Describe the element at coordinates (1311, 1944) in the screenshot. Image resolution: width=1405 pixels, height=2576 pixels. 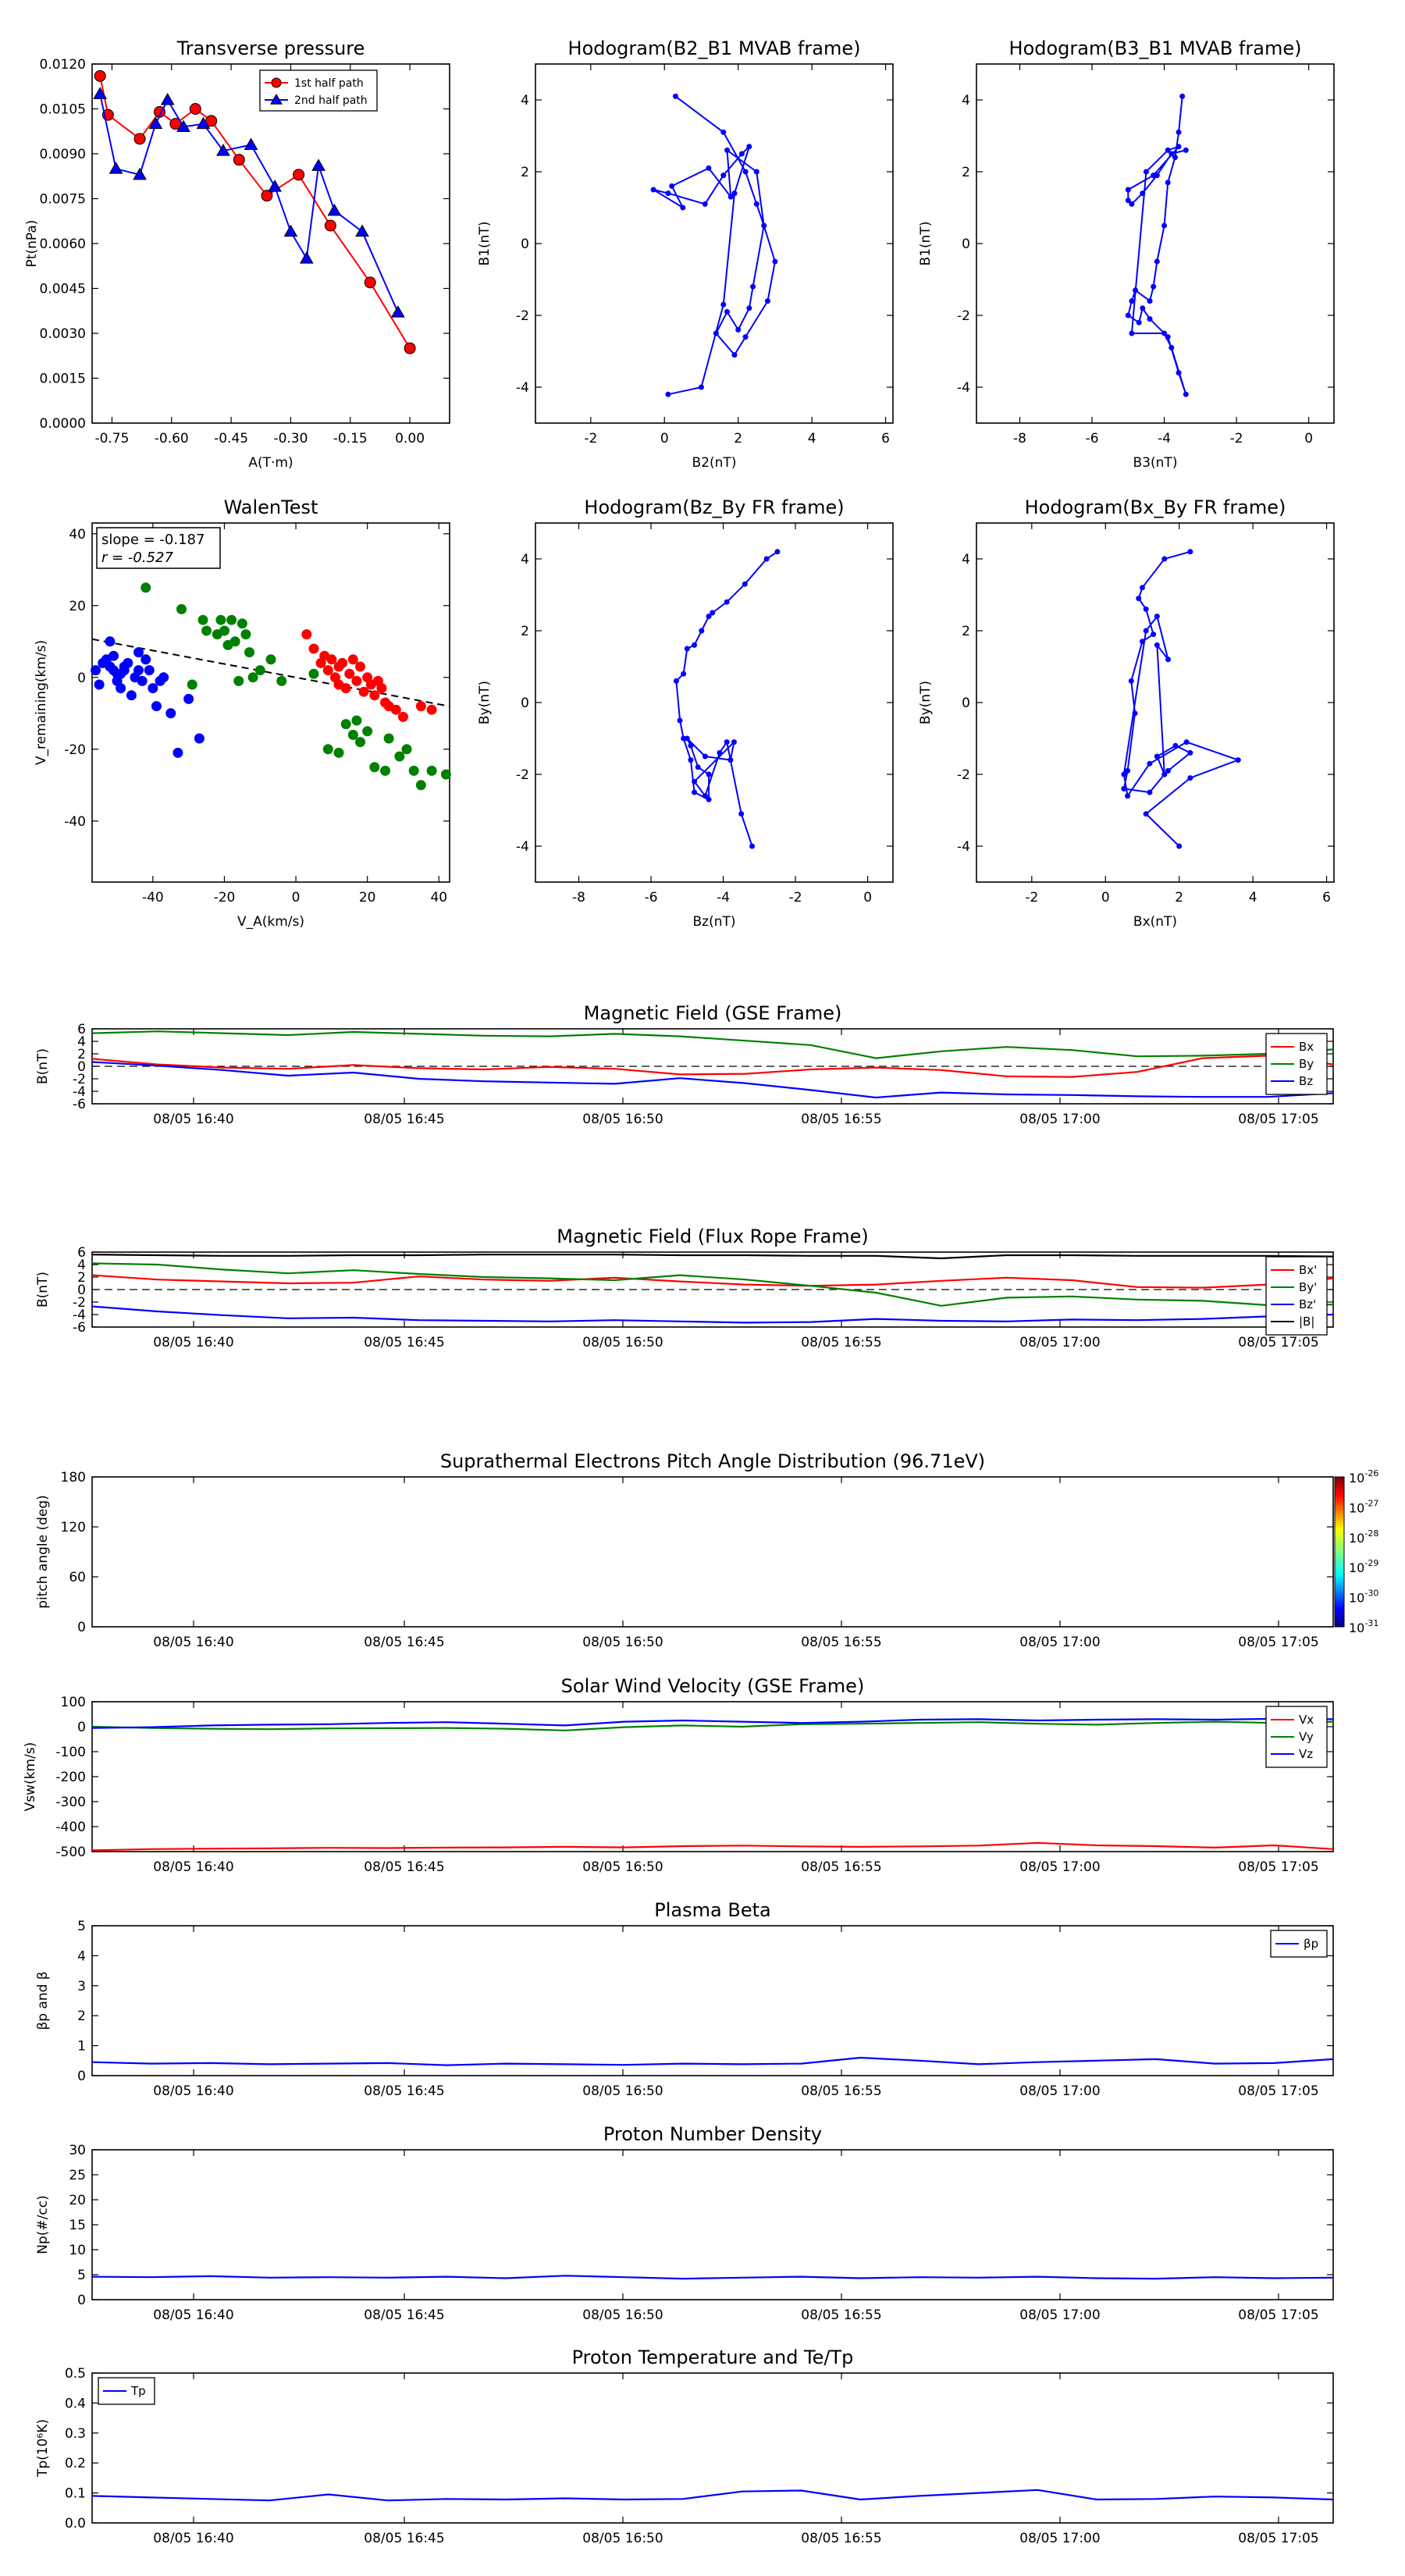
I see `legend-label: βp` at that location.